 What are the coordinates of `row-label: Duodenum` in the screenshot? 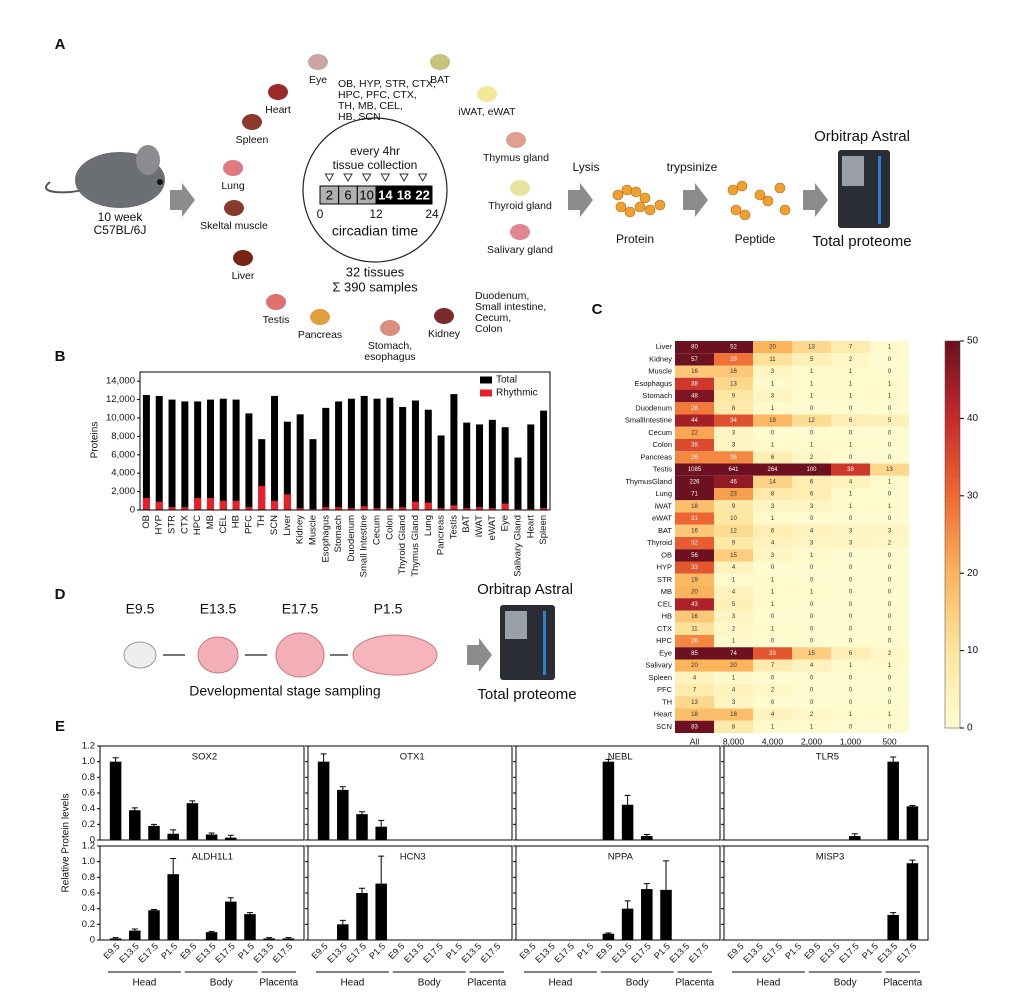 It's located at (653, 407).